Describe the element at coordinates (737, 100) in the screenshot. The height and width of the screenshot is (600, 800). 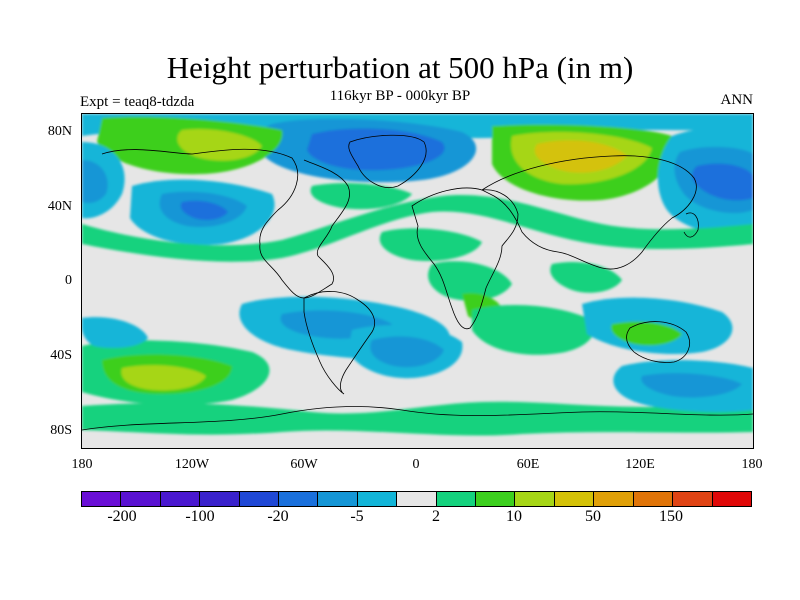
I see `period-label: ANN` at that location.